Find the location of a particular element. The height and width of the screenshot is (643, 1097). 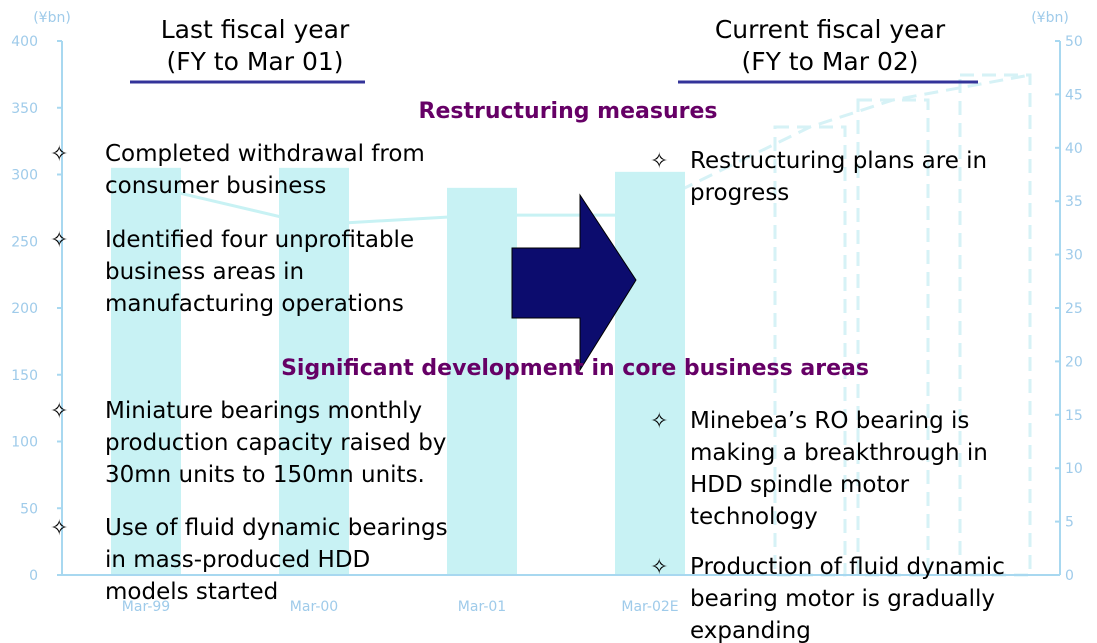

y2-tick-label: 50 is located at coordinates (1074, 42).